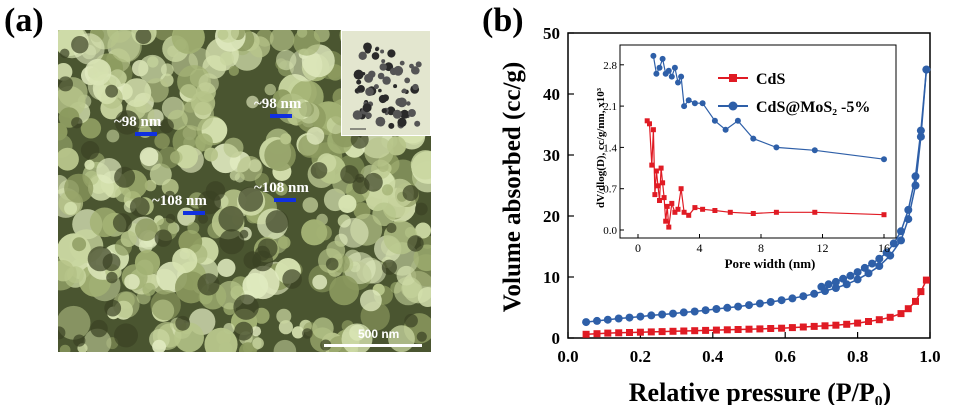 Image resolution: width=963 pixels, height=405 pixels. What do you see at coordinates (386, 83) in the screenshot?
I see `tem-inset` at bounding box center [386, 83].